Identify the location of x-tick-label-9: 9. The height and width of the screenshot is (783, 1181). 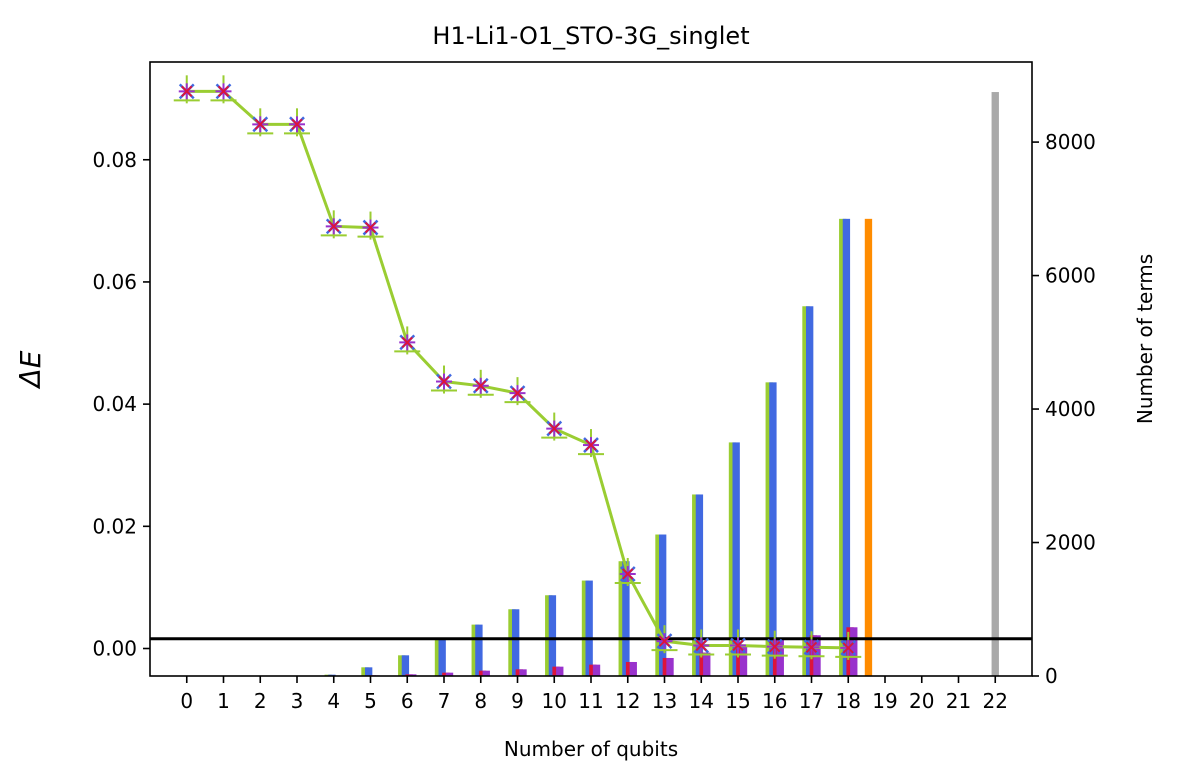
(517, 701).